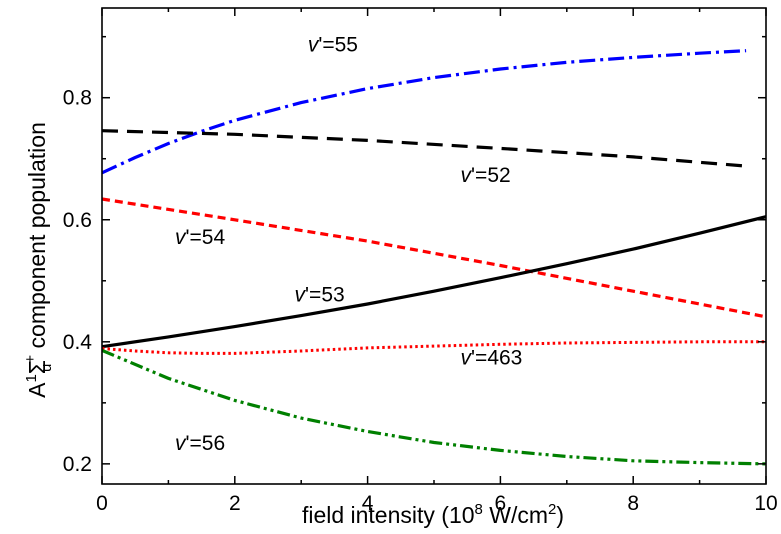  I want to click on x-axis-label: field intensity (108 W/cm2), so click(433, 514).